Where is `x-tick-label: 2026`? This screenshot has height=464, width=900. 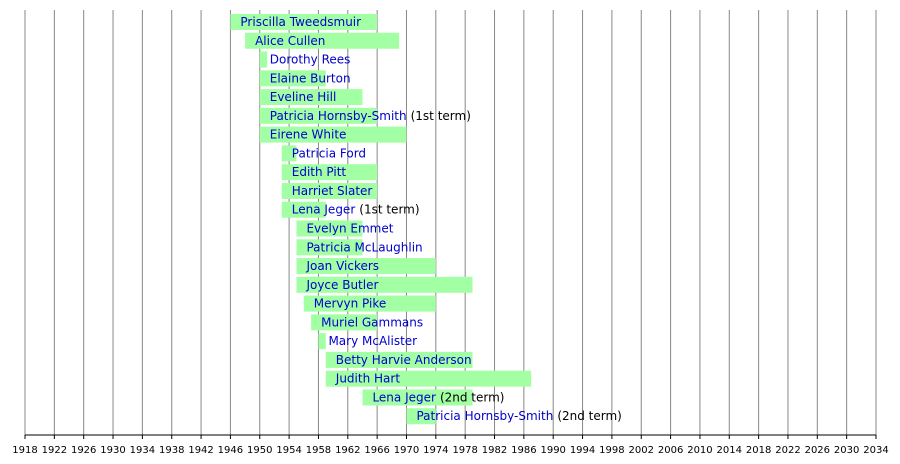
x-tick-label: 2026 is located at coordinates (817, 450).